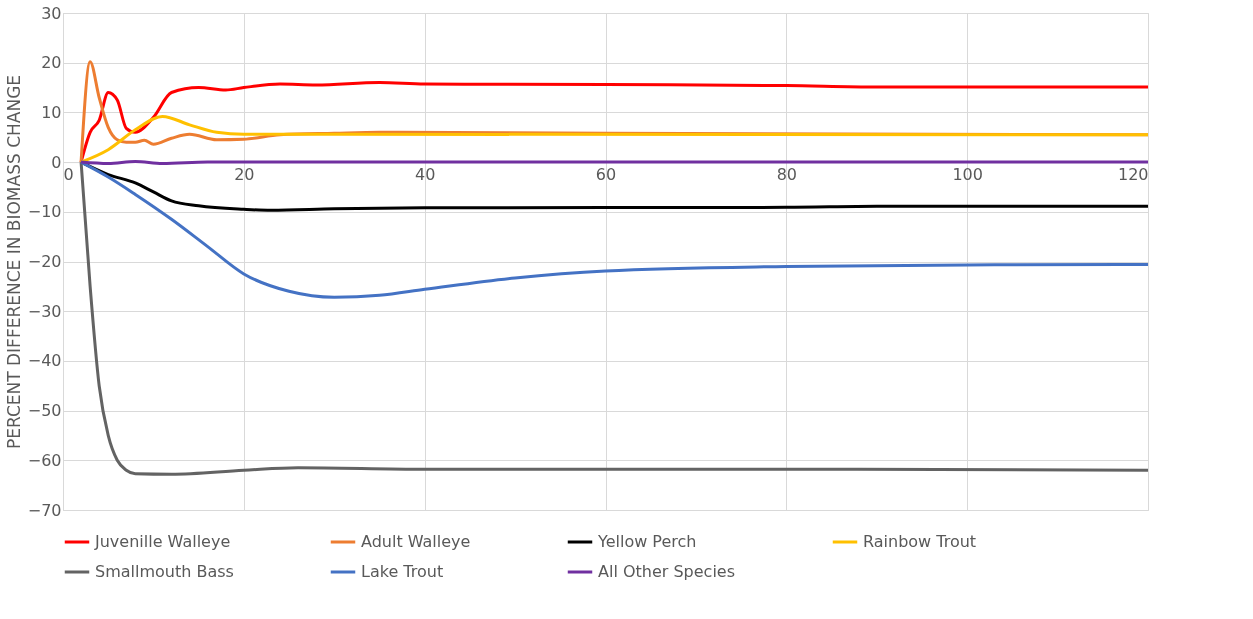 The image size is (1253, 619). Describe the element at coordinates (44, 361) in the screenshot. I see `y-tick-label: −40` at that location.